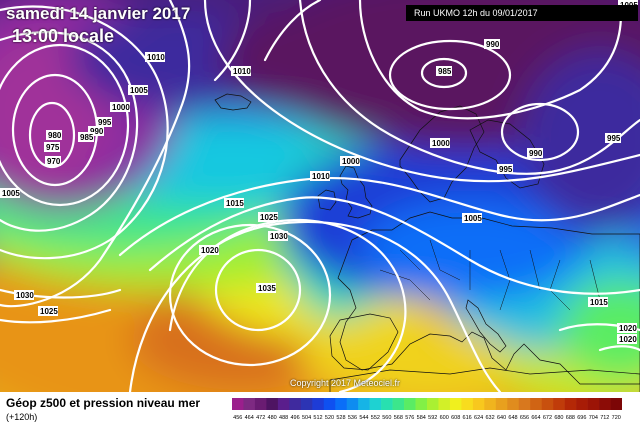  What do you see at coordinates (260, 418) in the screenshot?
I see `scale-tick-label: 472` at bounding box center [260, 418].